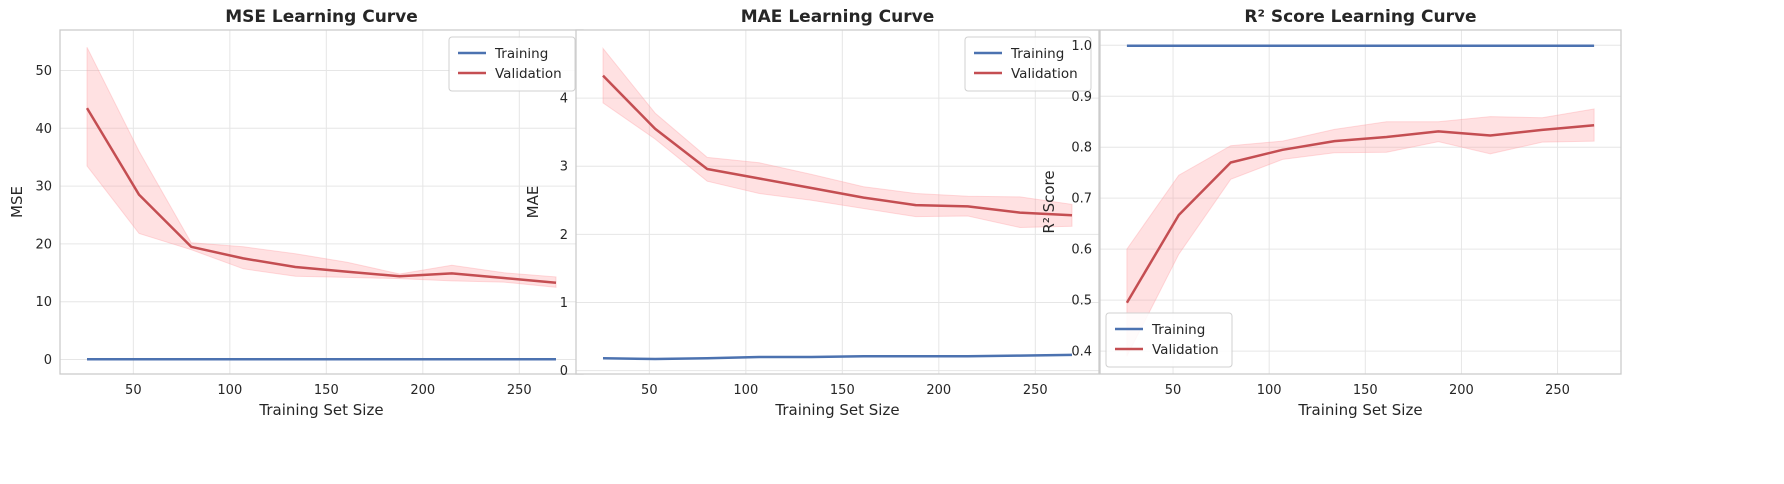  Describe the element at coordinates (17, 202) in the screenshot. I see `y-axis-label: MSE` at that location.